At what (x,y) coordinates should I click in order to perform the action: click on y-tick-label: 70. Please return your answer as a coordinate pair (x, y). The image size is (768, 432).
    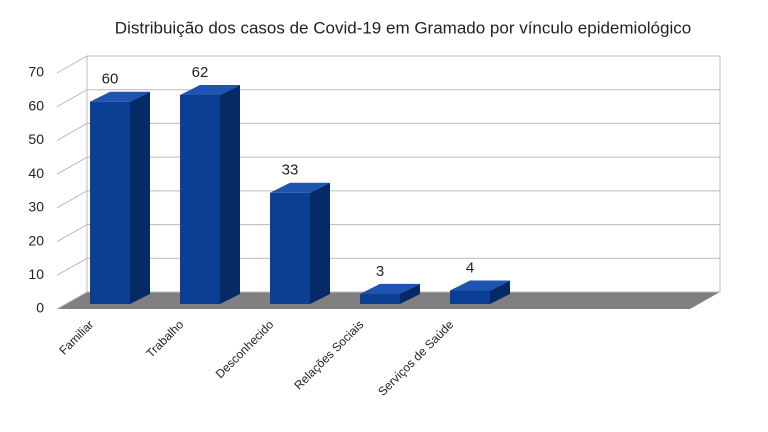
    Looking at the image, I should click on (36, 72).